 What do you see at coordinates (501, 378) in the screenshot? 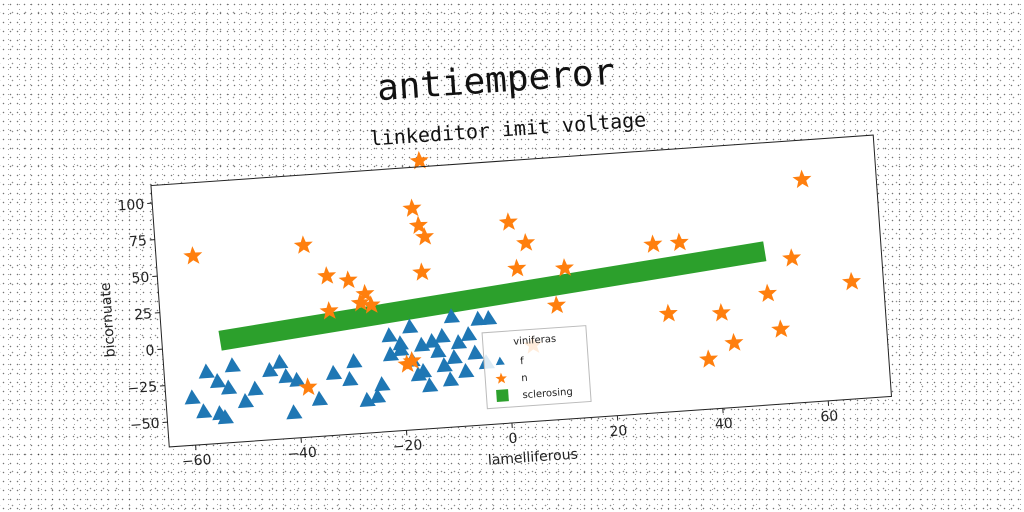
I see `legend-marker-n` at bounding box center [501, 378].